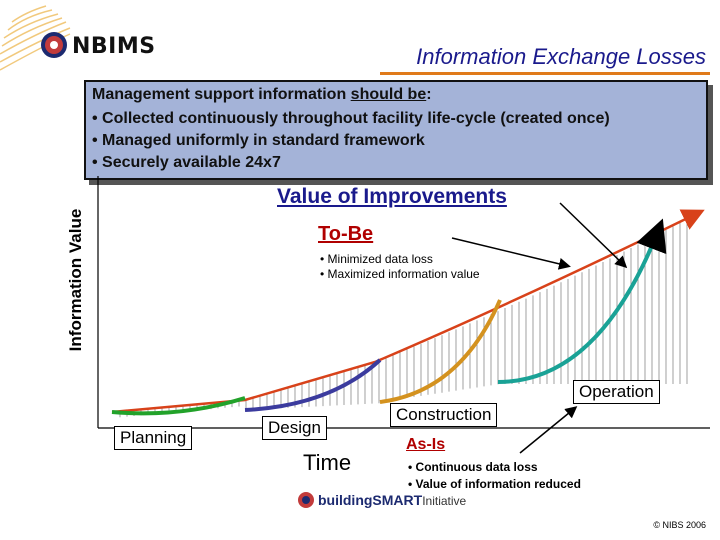  What do you see at coordinates (429, 94) in the screenshot?
I see `heading-suffix: :` at bounding box center [429, 94].